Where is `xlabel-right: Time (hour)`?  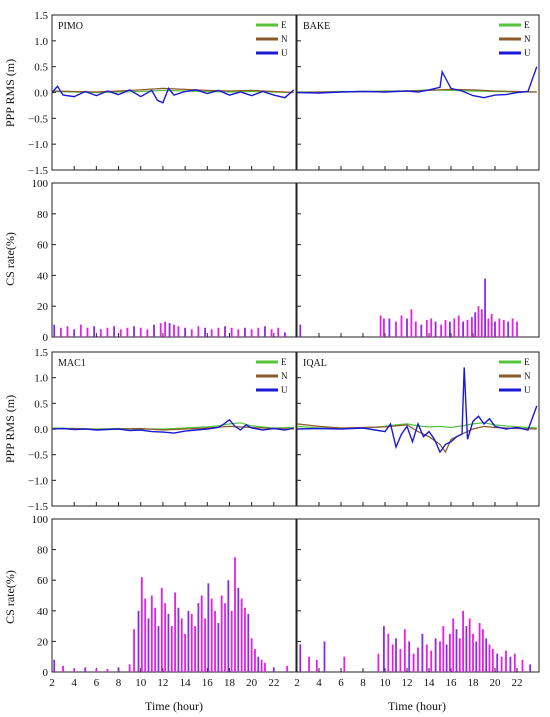 xlabel-right: Time (hour) is located at coordinates (417, 706).